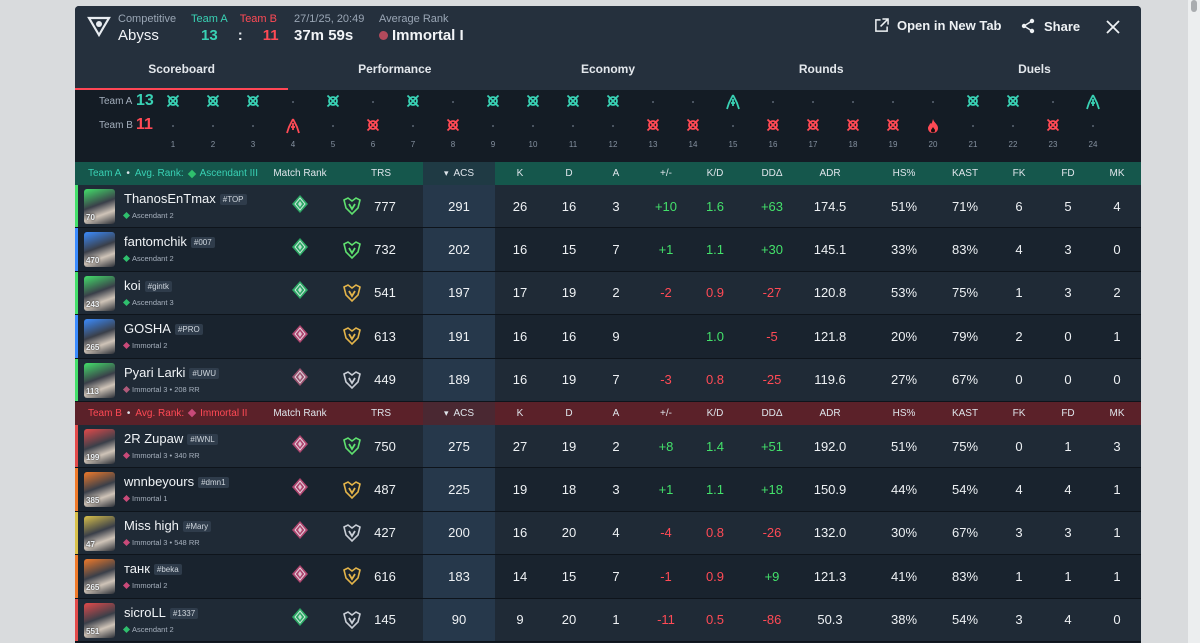 Image resolution: width=1200 pixels, height=643 pixels. Describe the element at coordinates (608, 69) in the screenshot. I see `tab-economy: Economy` at that location.